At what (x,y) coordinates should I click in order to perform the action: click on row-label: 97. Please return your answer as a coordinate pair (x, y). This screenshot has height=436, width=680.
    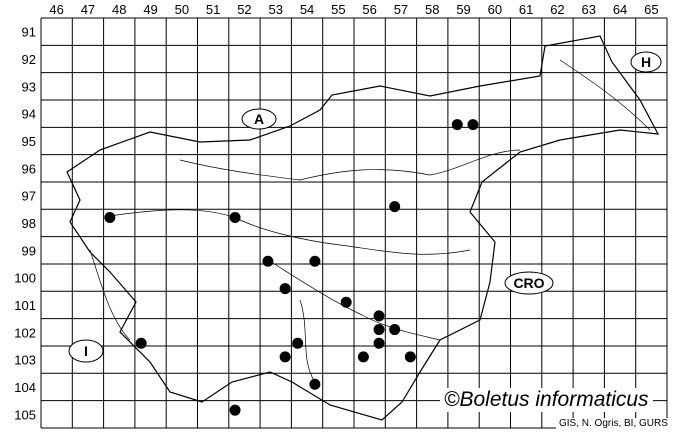
    Looking at the image, I should click on (29, 196).